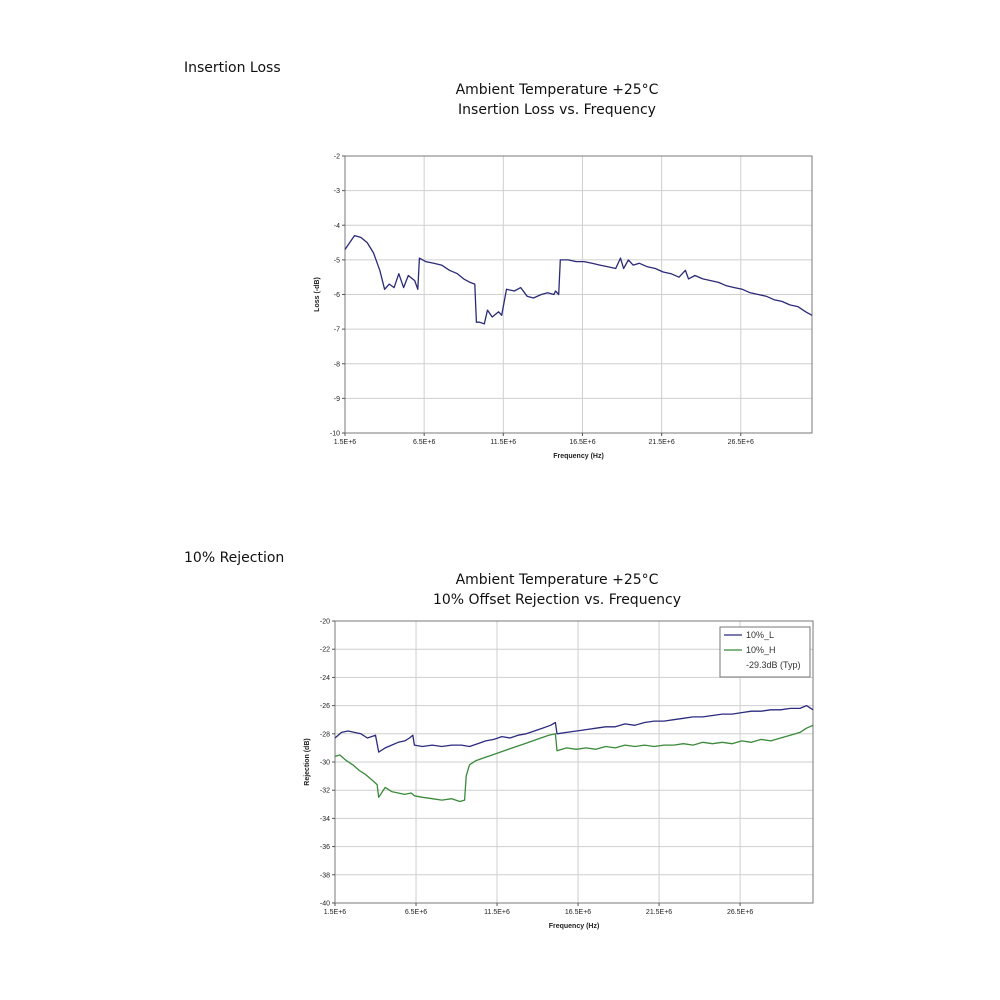 The height and width of the screenshot is (1000, 1000). I want to click on y-tick-label: -6, so click(337, 295).